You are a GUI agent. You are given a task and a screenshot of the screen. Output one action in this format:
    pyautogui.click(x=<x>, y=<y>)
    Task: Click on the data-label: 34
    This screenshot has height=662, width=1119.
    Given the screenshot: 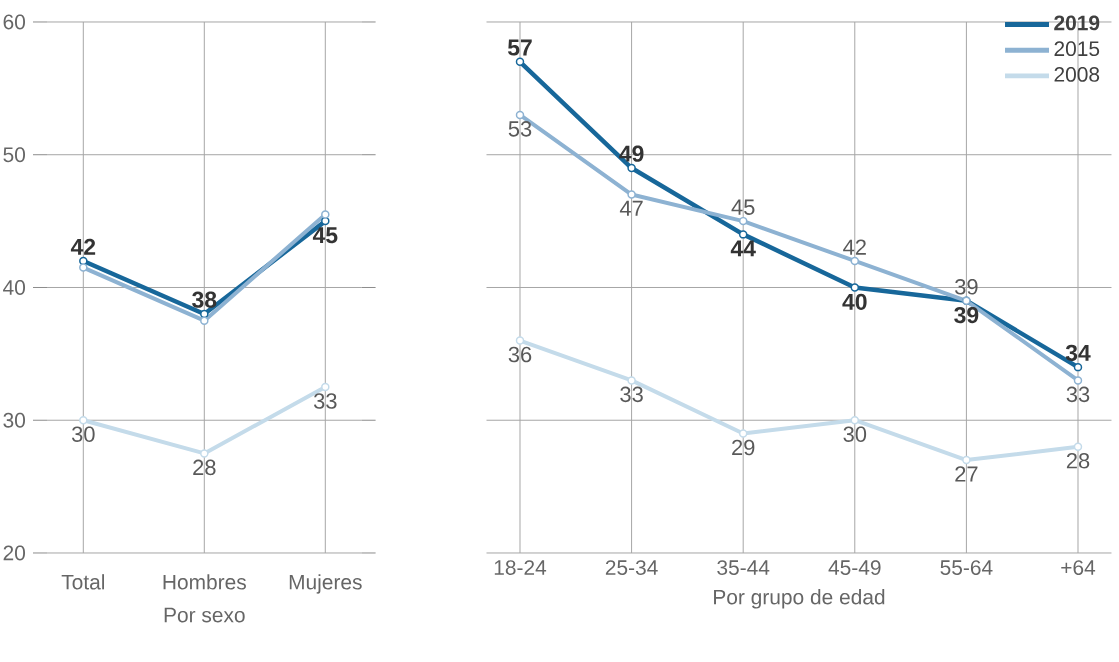 What is the action you would take?
    pyautogui.click(x=1078, y=352)
    